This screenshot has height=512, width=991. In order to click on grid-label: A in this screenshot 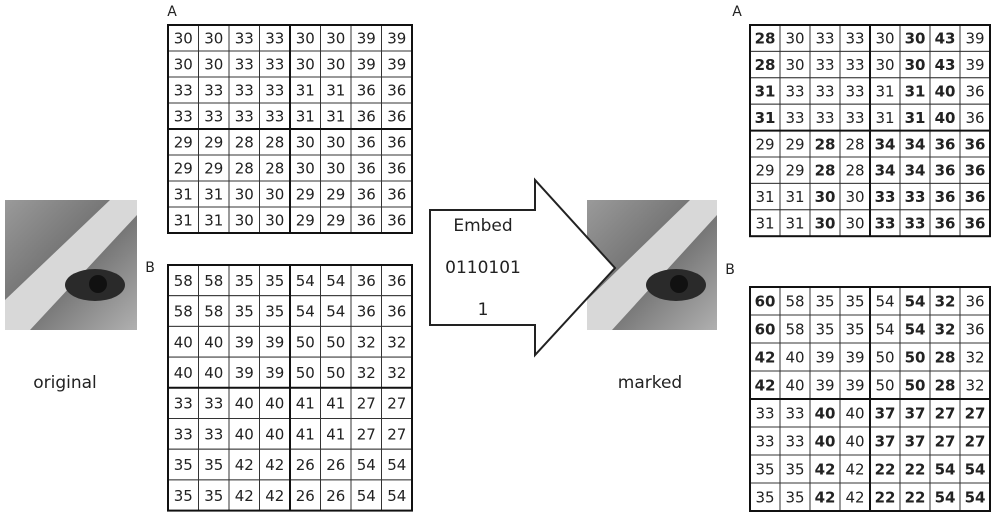, I will do `click(737, 12)`.